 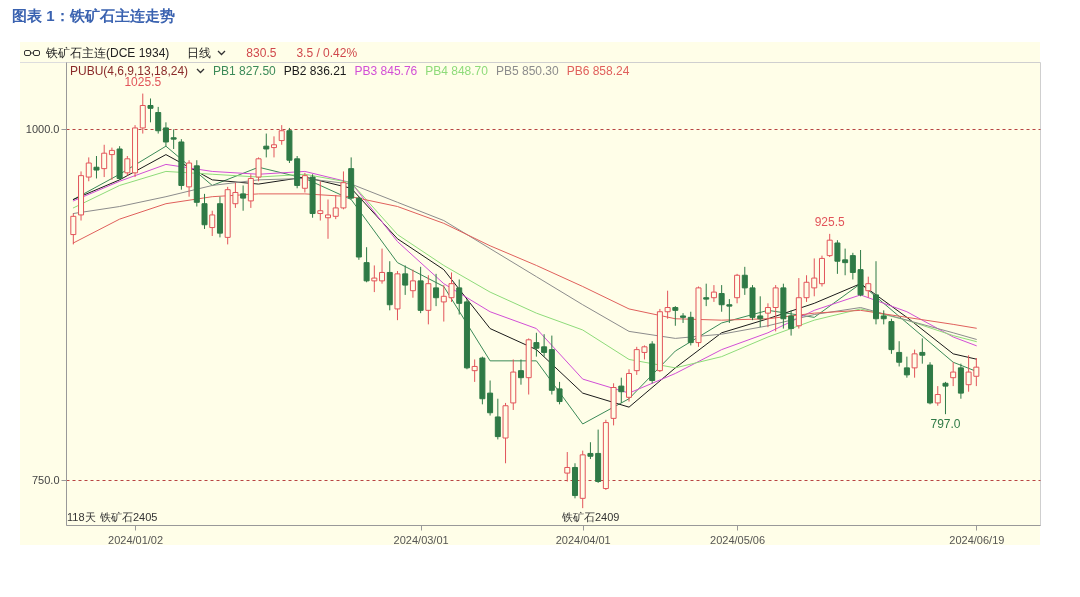 What do you see at coordinates (81, 517) in the screenshot?
I see `annotation: 118天` at bounding box center [81, 517].